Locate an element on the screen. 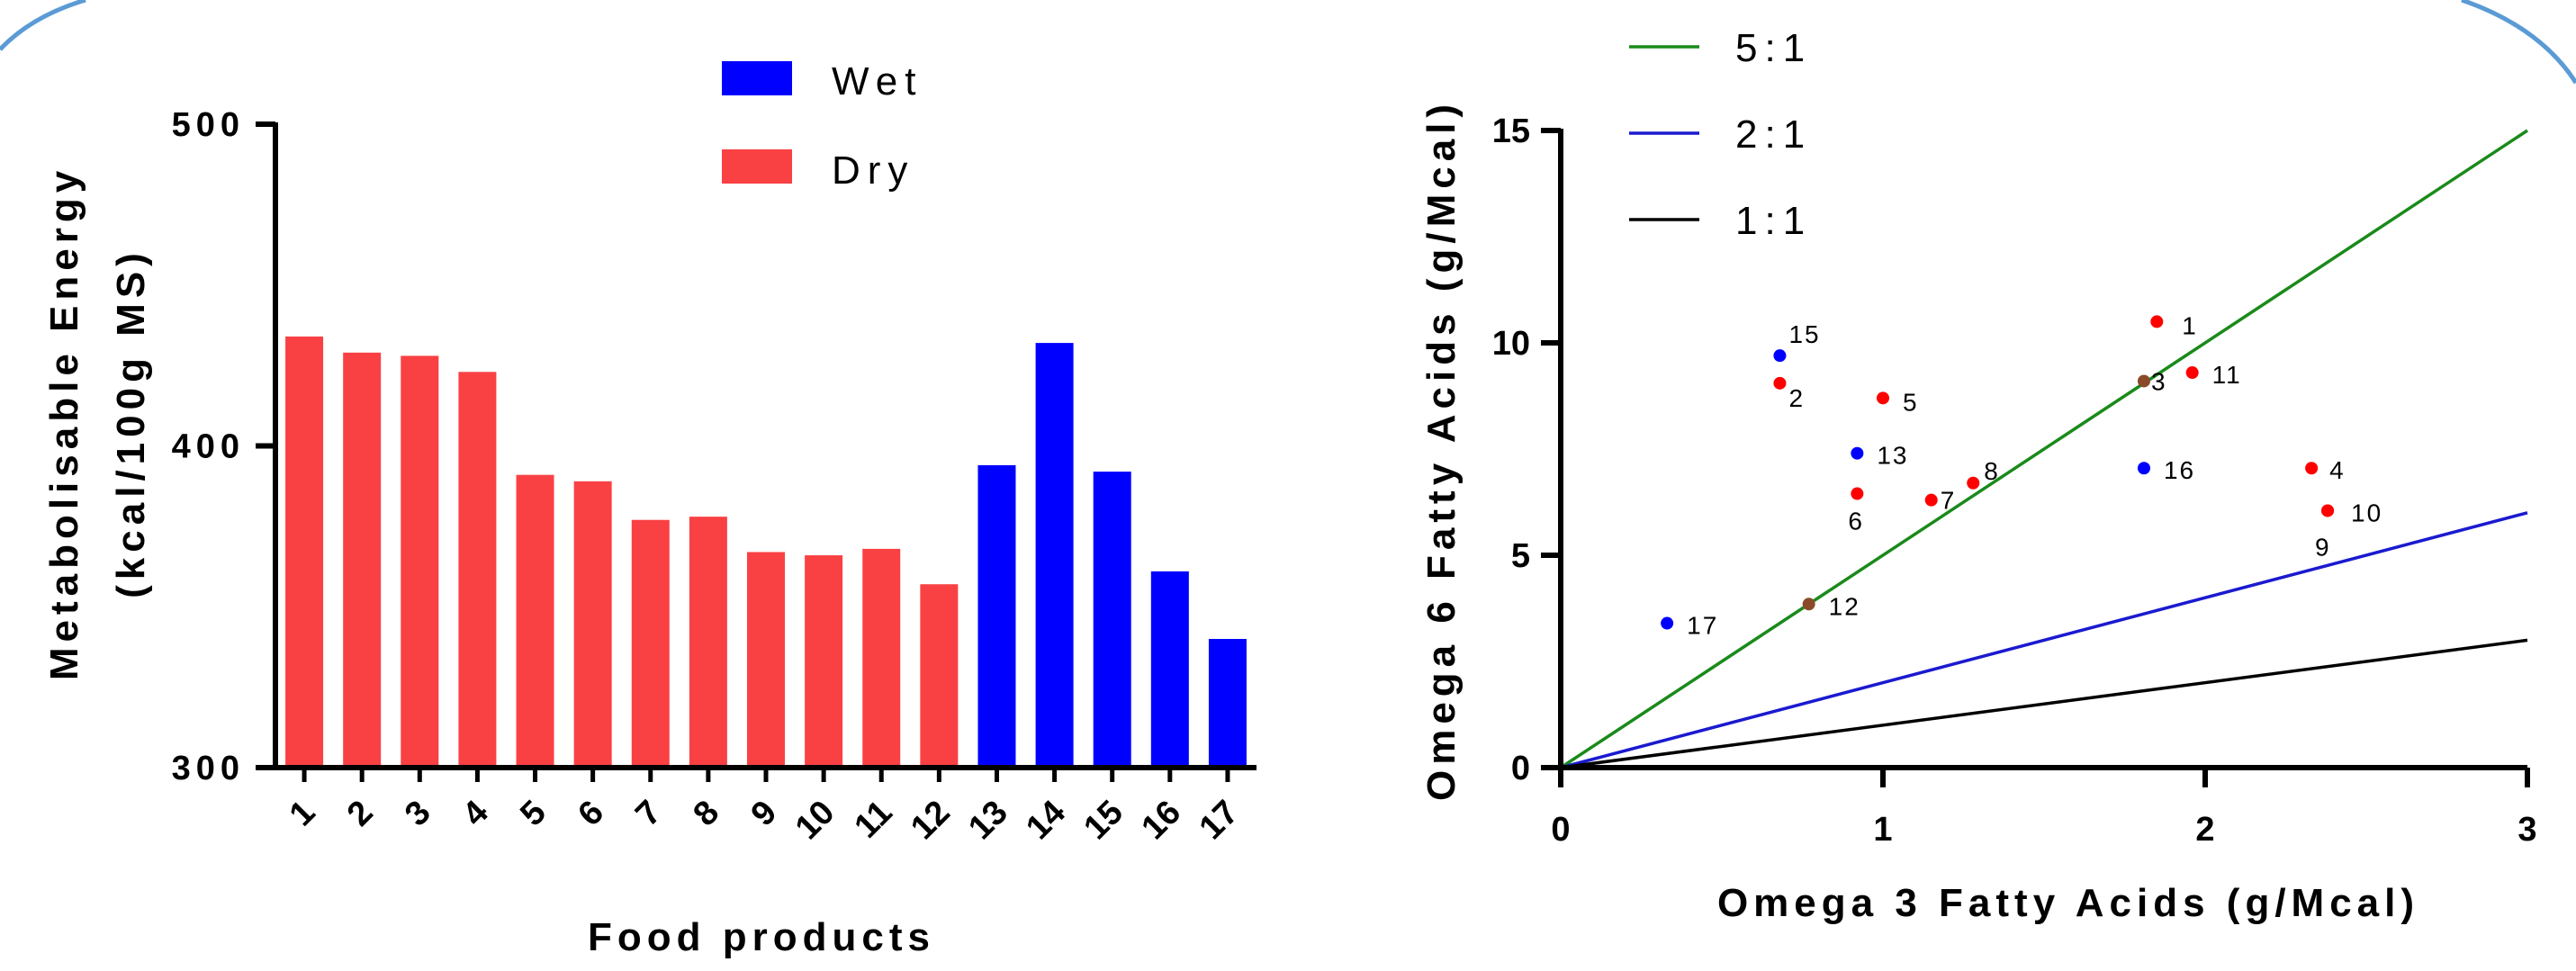 Image resolution: width=2576 pixels, height=971 pixels. scatter-x-tick-label: 1 is located at coordinates (1882, 830).